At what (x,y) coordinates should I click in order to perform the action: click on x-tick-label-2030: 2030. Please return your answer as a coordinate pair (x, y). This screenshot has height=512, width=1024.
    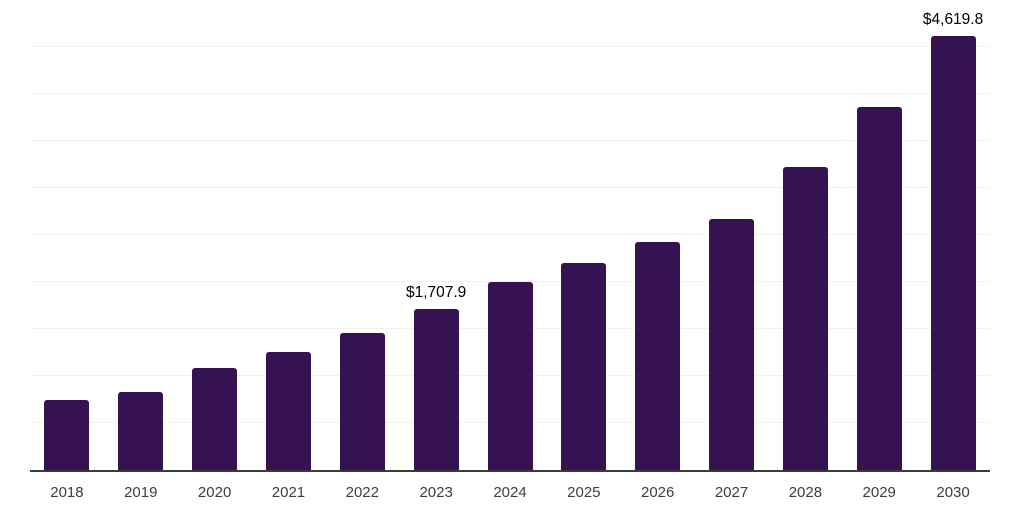
    Looking at the image, I should click on (953, 492).